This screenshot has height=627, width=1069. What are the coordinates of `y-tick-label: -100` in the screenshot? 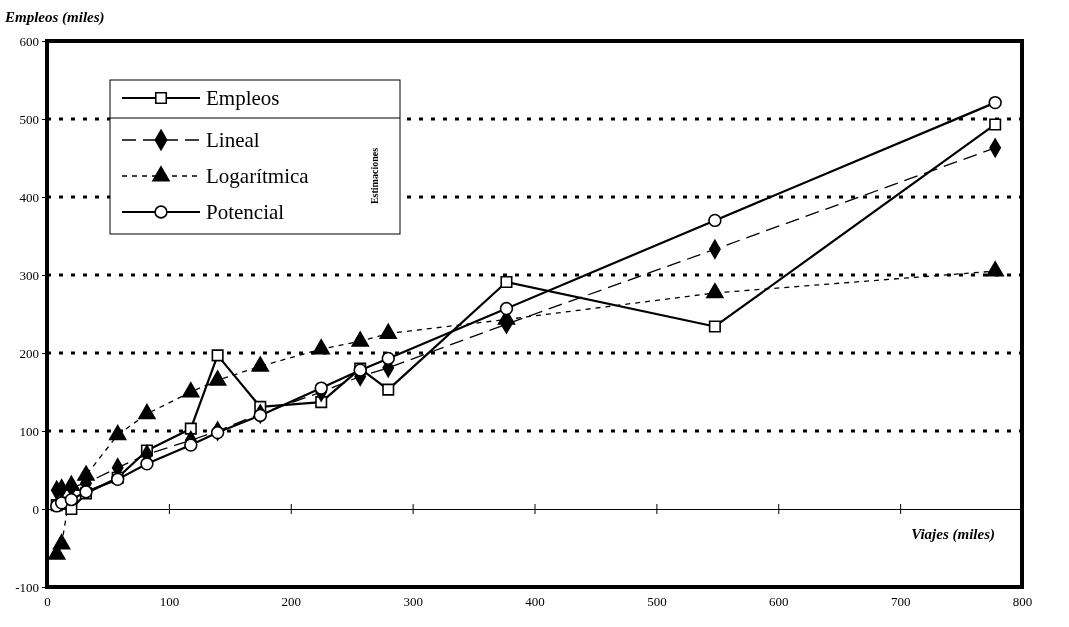 It's located at (27, 587).